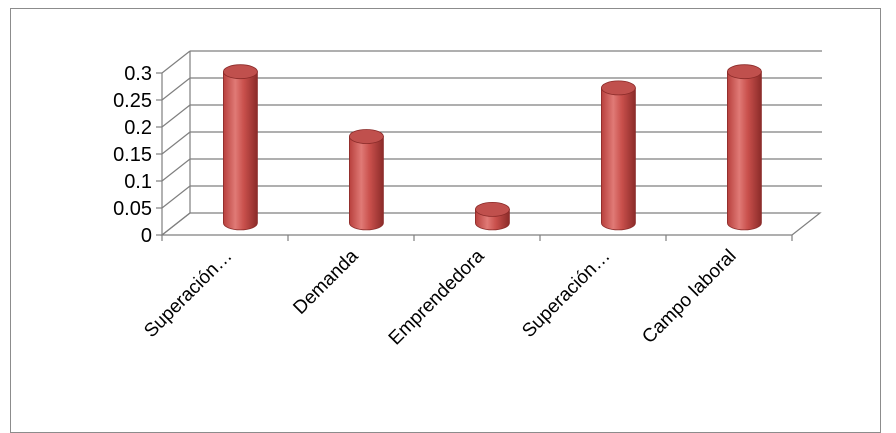 Image resolution: width=896 pixels, height=433 pixels. I want to click on x-category-label: Demanda, so click(325, 281).